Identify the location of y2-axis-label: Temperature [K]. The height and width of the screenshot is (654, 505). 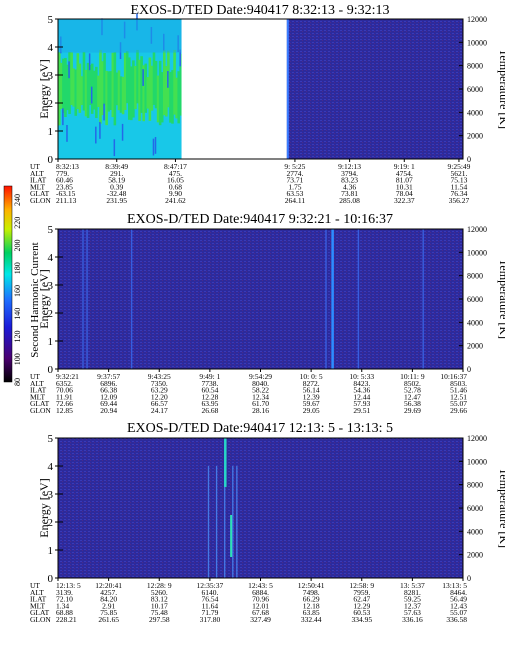
(501, 89).